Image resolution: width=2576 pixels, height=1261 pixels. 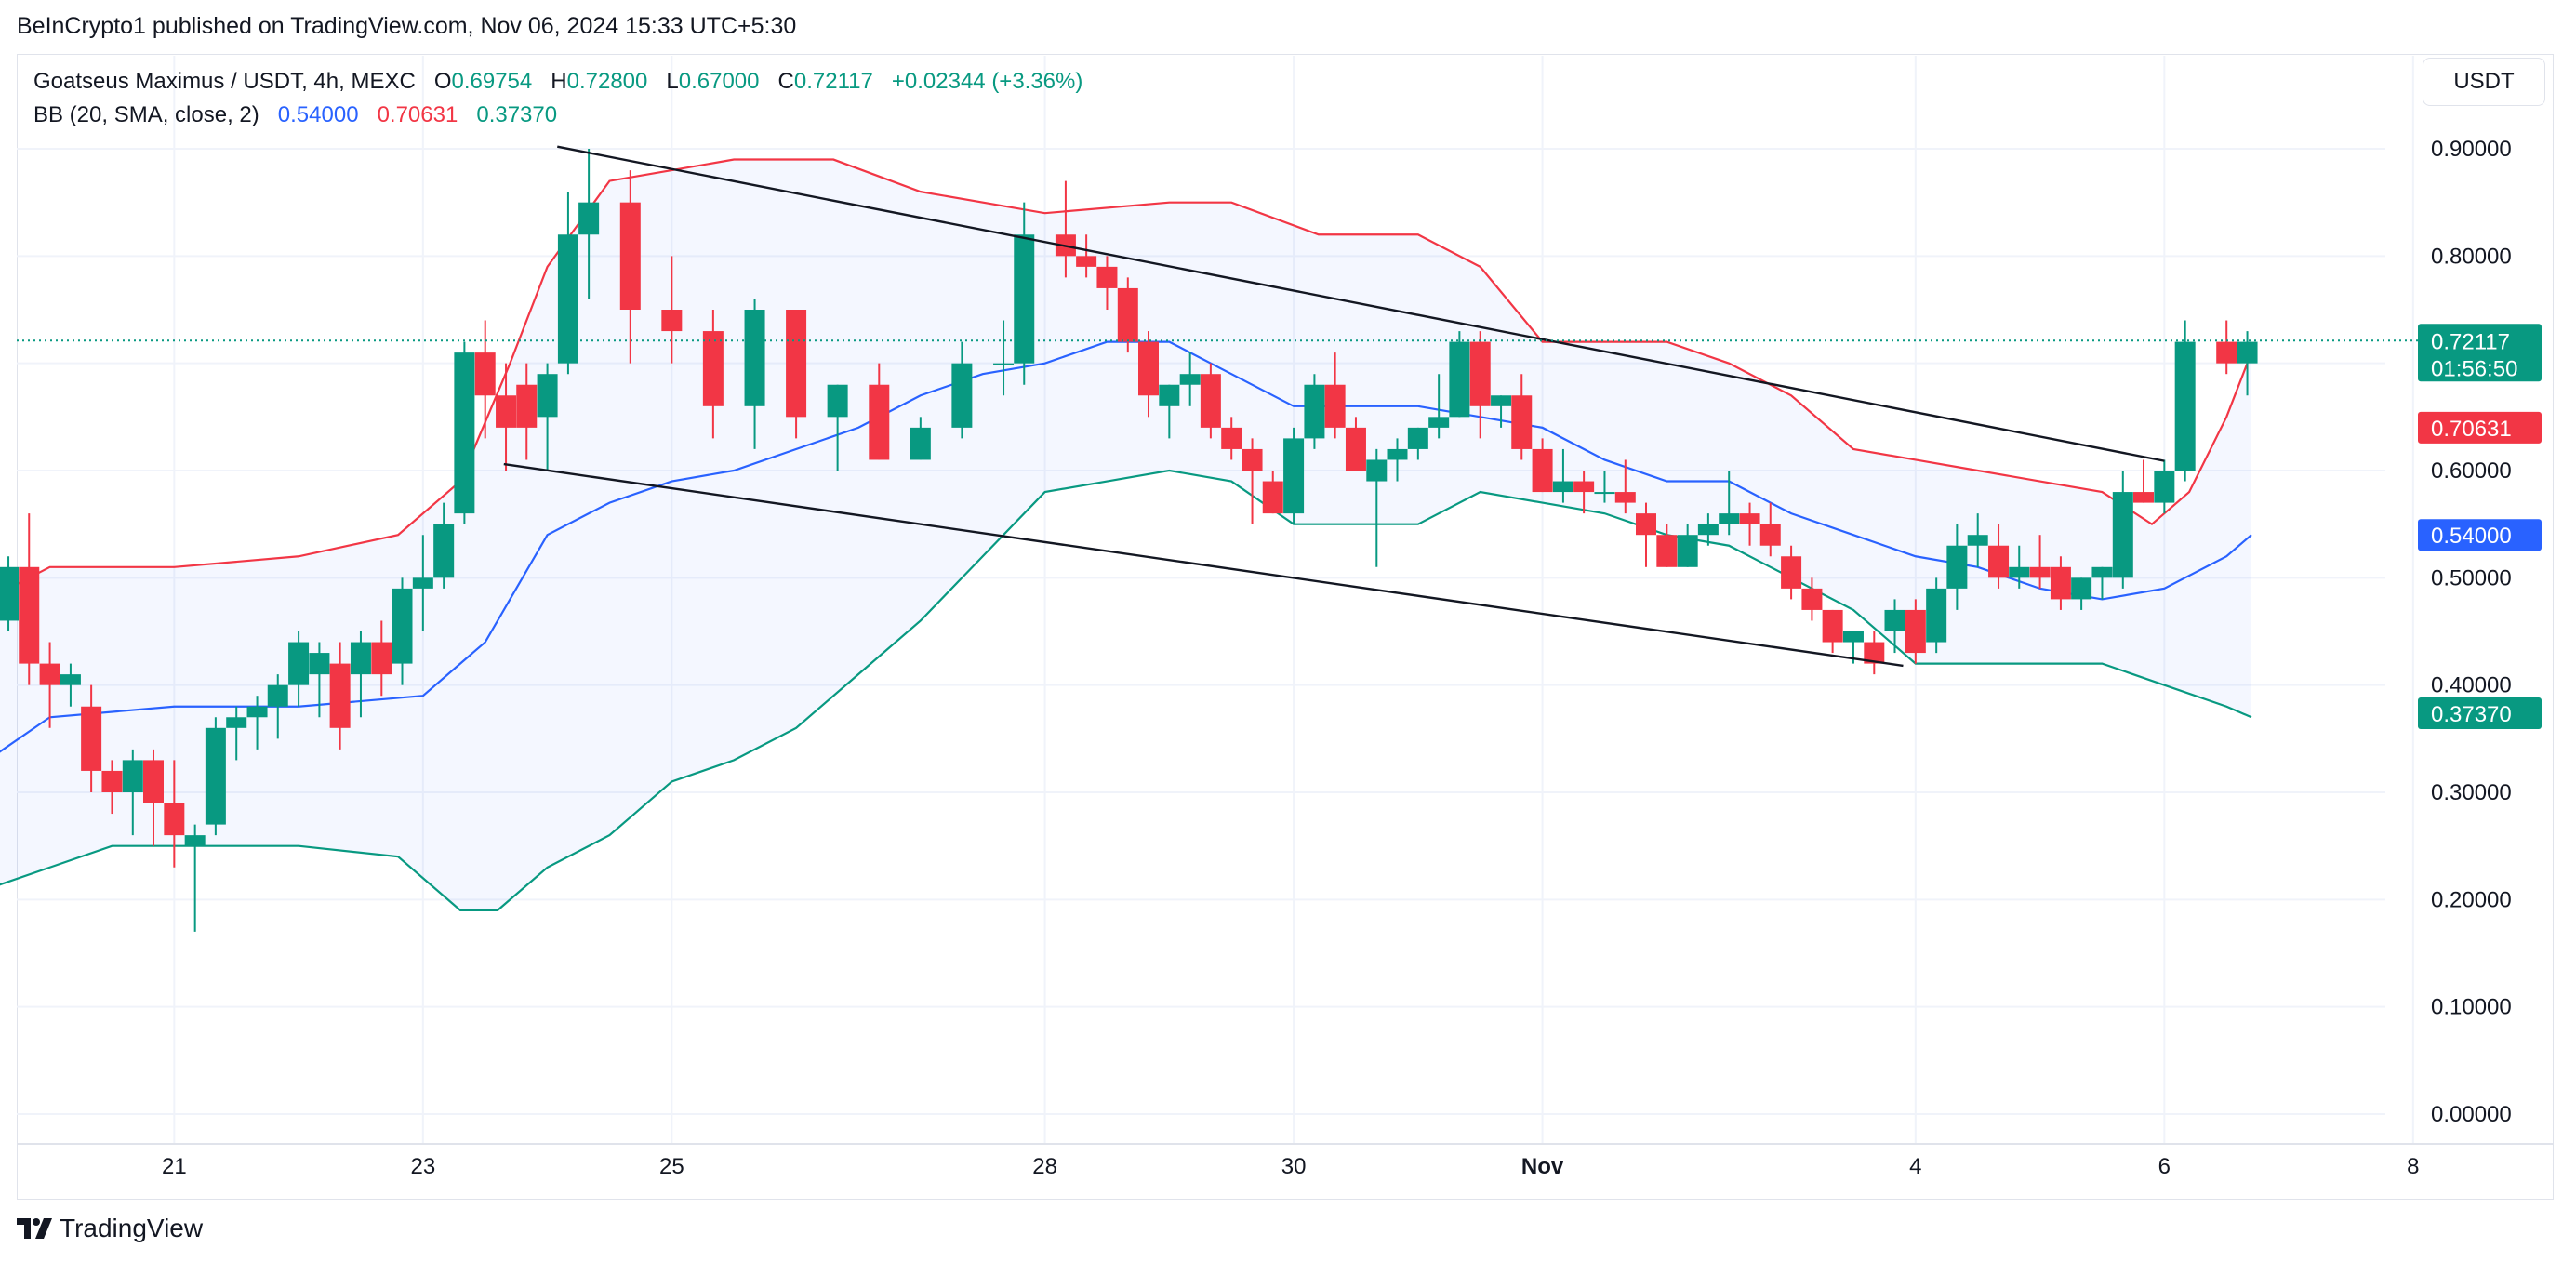 I want to click on footer-brand-text: TradingView, so click(x=132, y=1228).